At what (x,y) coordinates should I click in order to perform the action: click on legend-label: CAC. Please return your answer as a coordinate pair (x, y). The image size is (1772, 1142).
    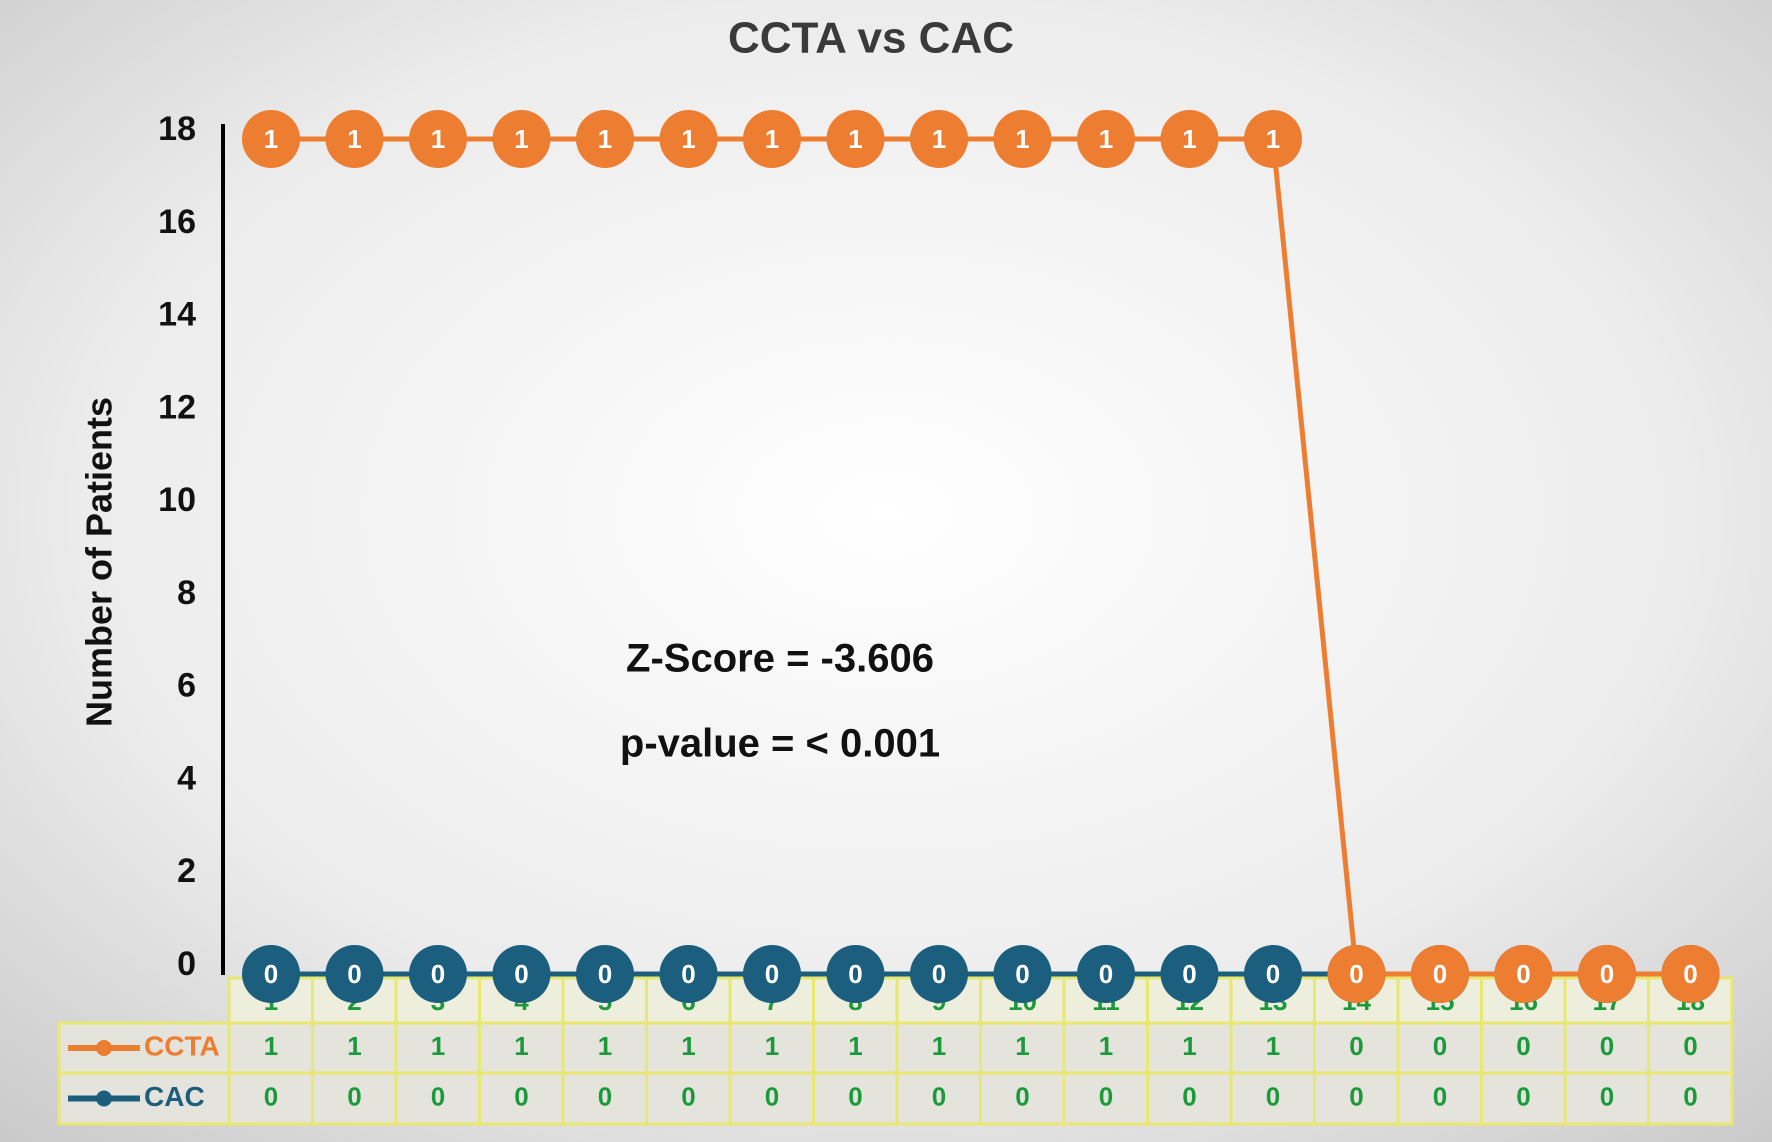
    Looking at the image, I should click on (174, 1096).